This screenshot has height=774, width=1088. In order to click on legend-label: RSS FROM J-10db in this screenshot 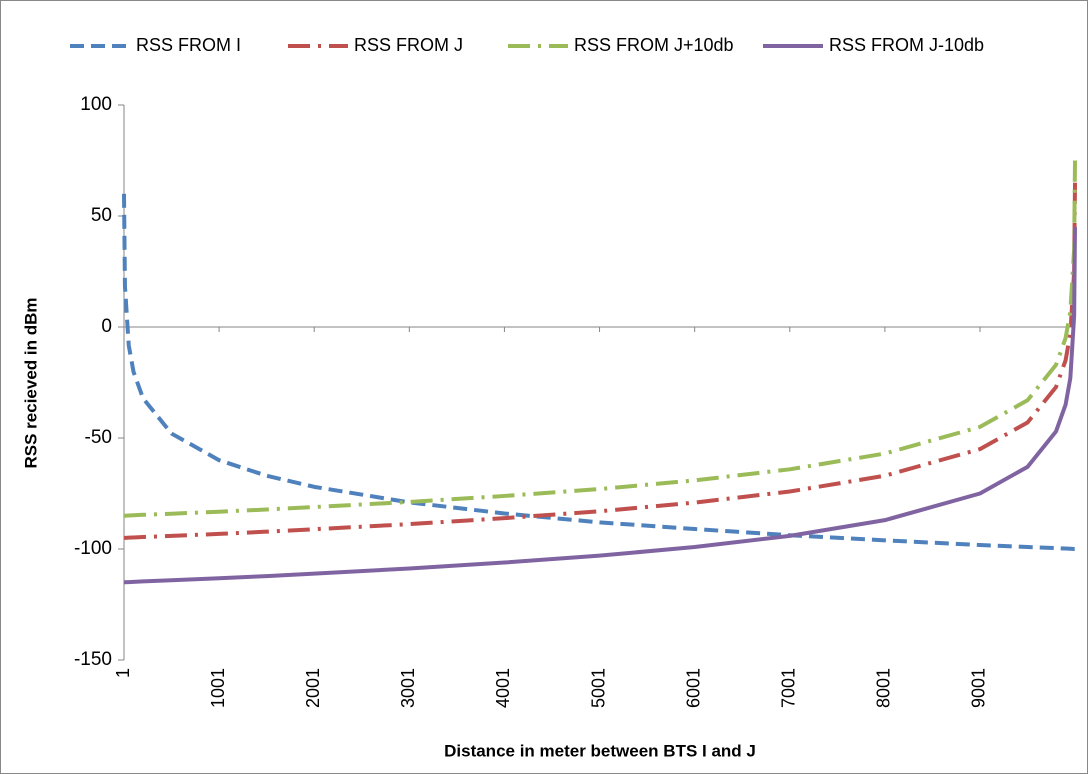, I will do `click(906, 45)`.